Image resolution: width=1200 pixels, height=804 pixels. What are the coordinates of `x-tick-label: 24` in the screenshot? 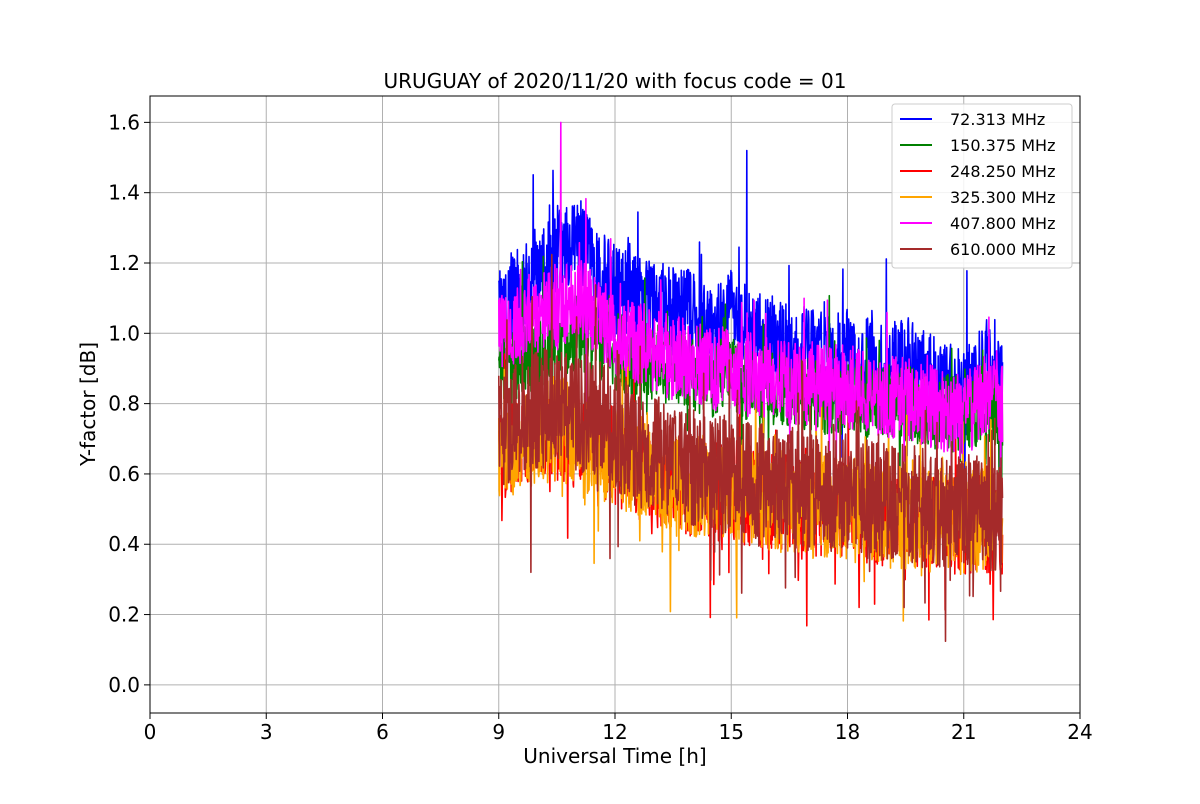 It's located at (1079, 732).